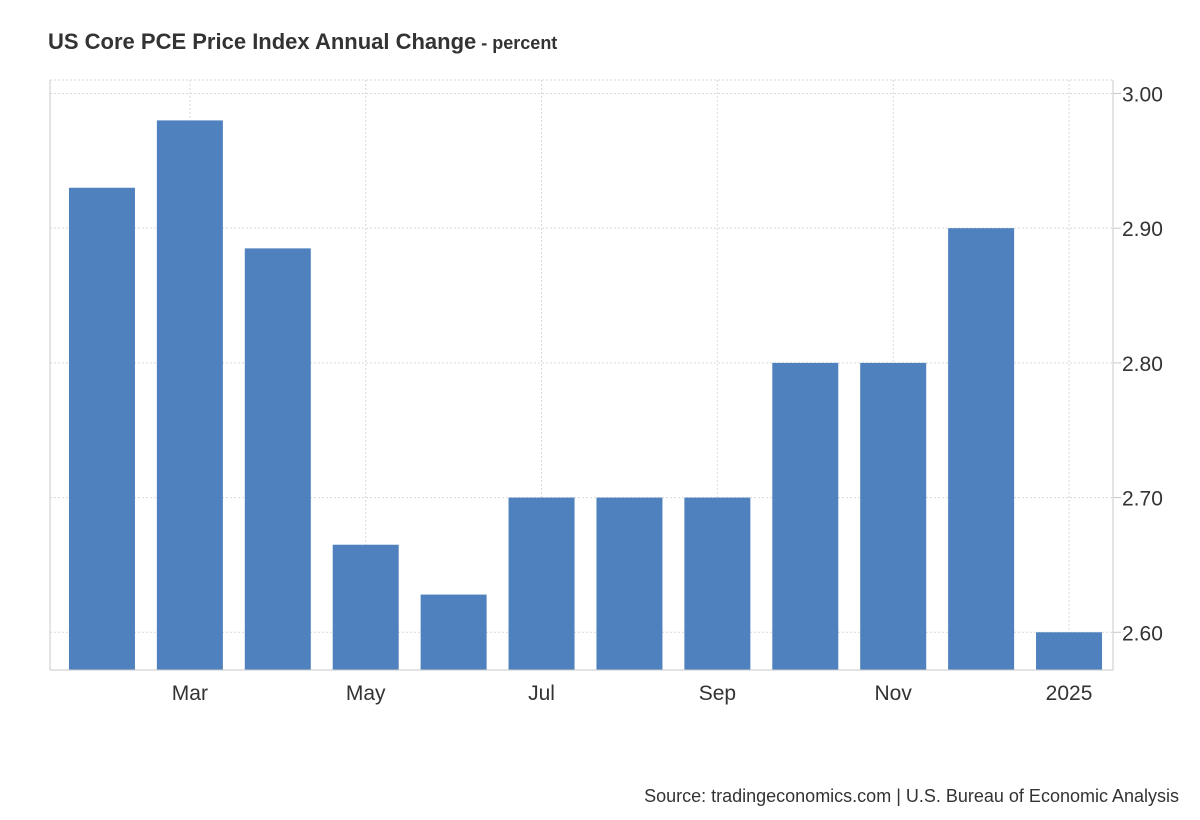 This screenshot has height=820, width=1200. I want to click on x-tick-label: Jul, so click(541, 693).